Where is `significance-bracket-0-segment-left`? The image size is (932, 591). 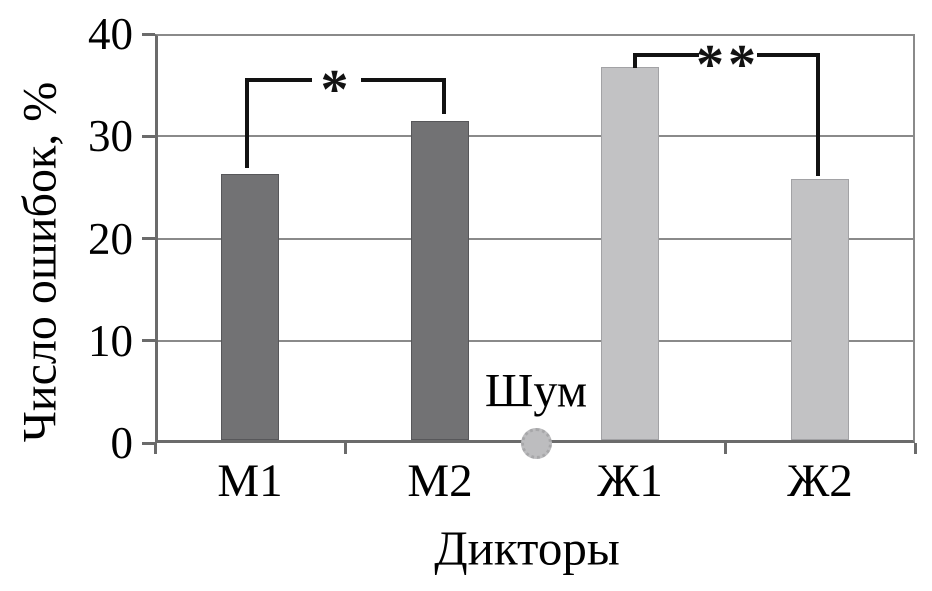 significance-bracket-0-segment-left is located at coordinates (278, 80).